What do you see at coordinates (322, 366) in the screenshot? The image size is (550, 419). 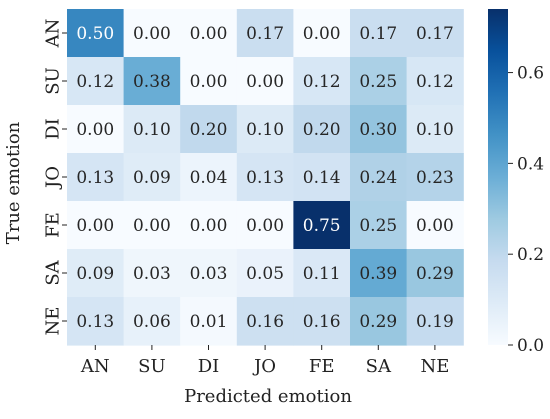 I see `x-tick-label-fe: FE` at bounding box center [322, 366].